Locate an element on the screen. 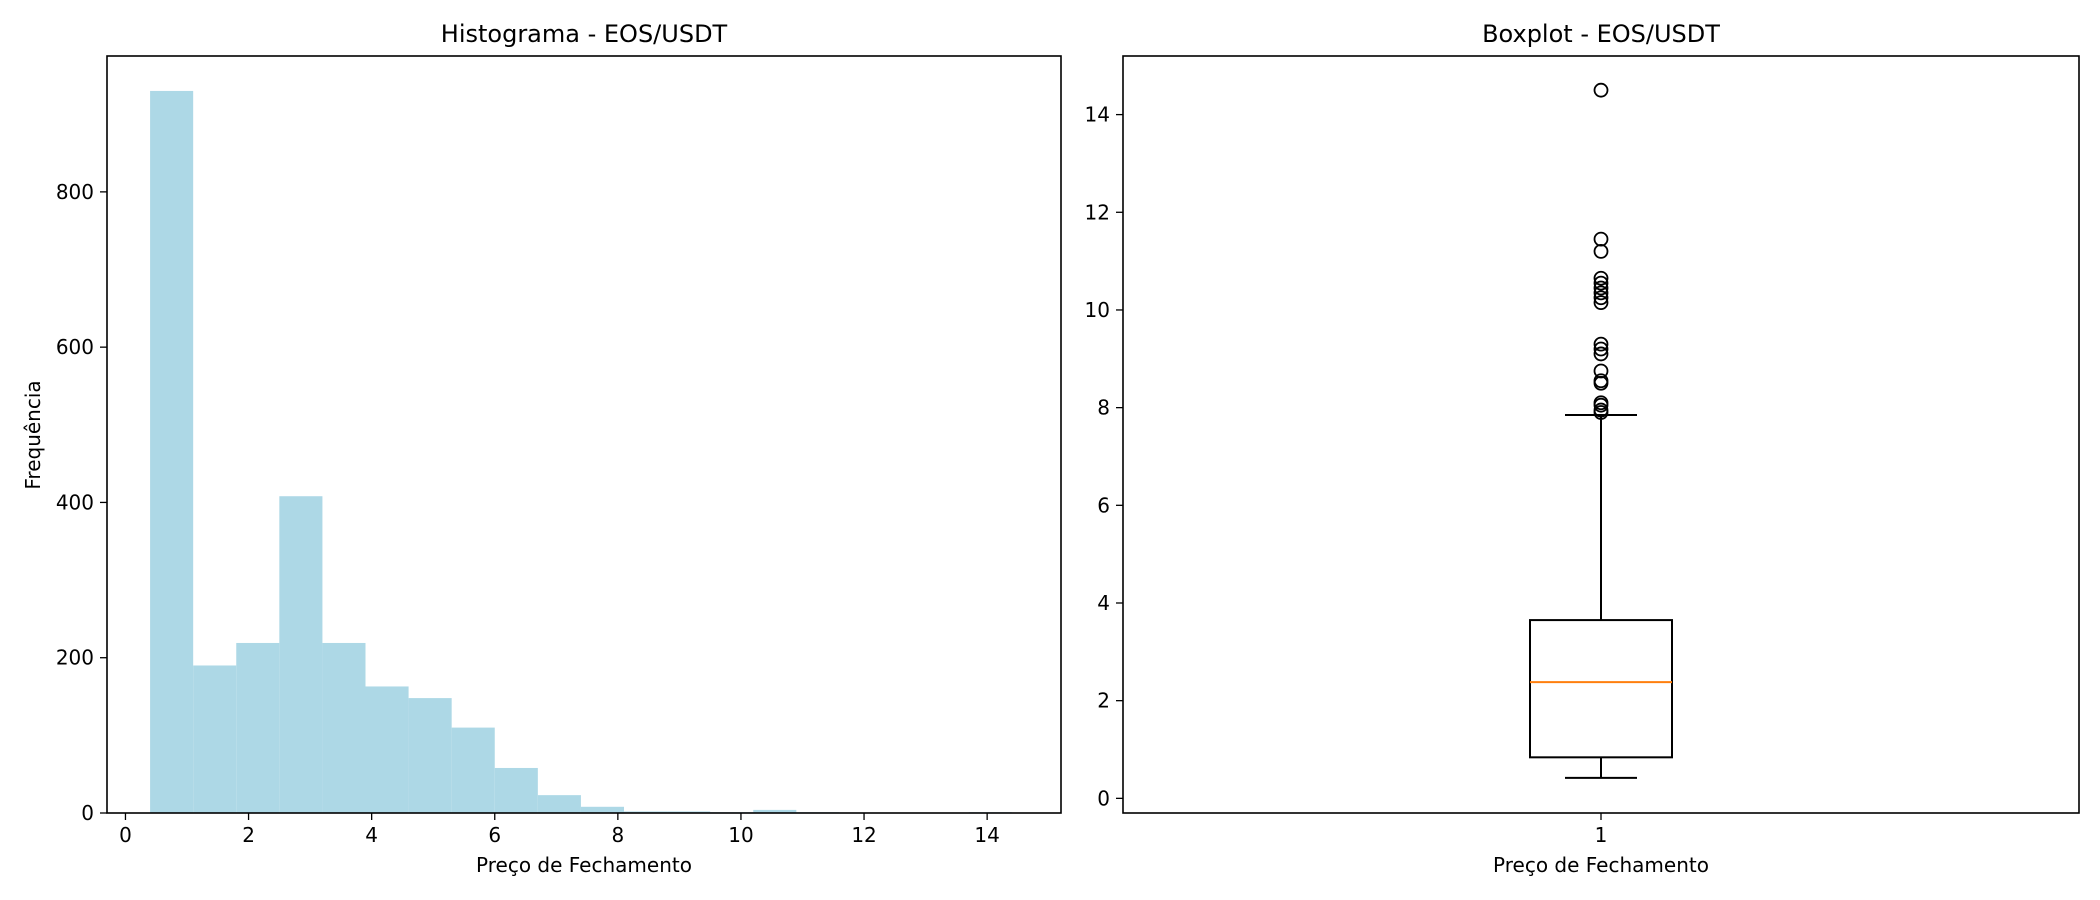 Image resolution: width=2100 pixels, height=900 pixels. boxplot-y-tick-label: 2 is located at coordinates (1103, 701).